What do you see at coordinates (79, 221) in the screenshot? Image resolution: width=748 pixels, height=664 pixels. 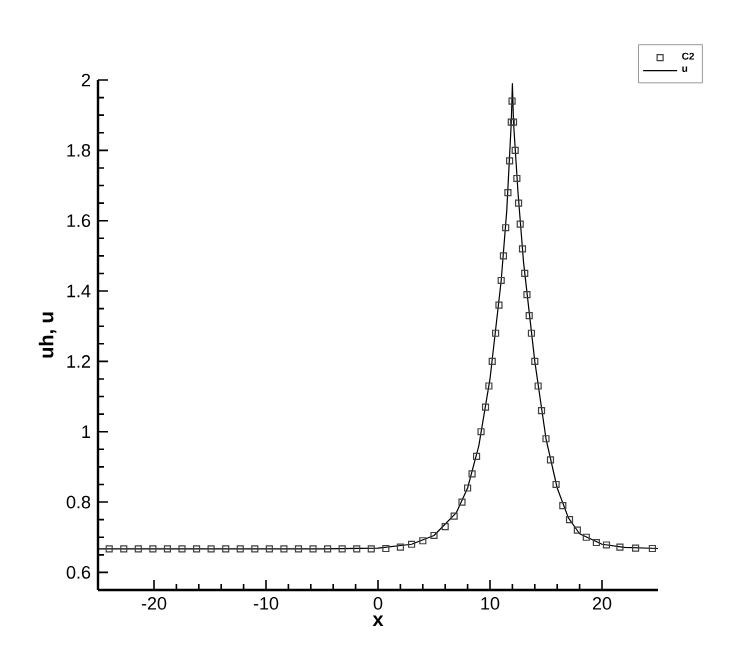 I see `y-tick-label: 1.6` at bounding box center [79, 221].